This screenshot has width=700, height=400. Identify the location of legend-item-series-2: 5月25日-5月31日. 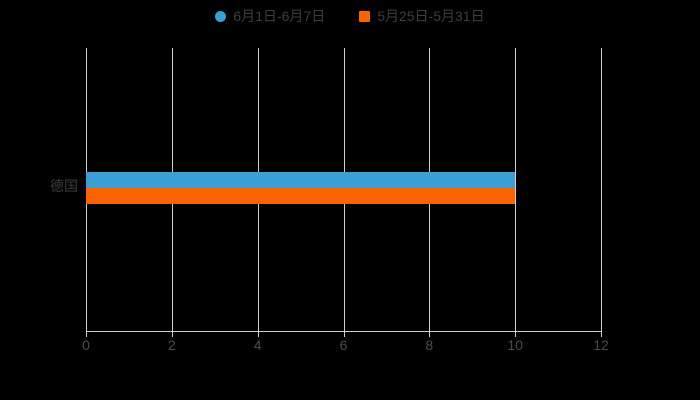
(422, 16).